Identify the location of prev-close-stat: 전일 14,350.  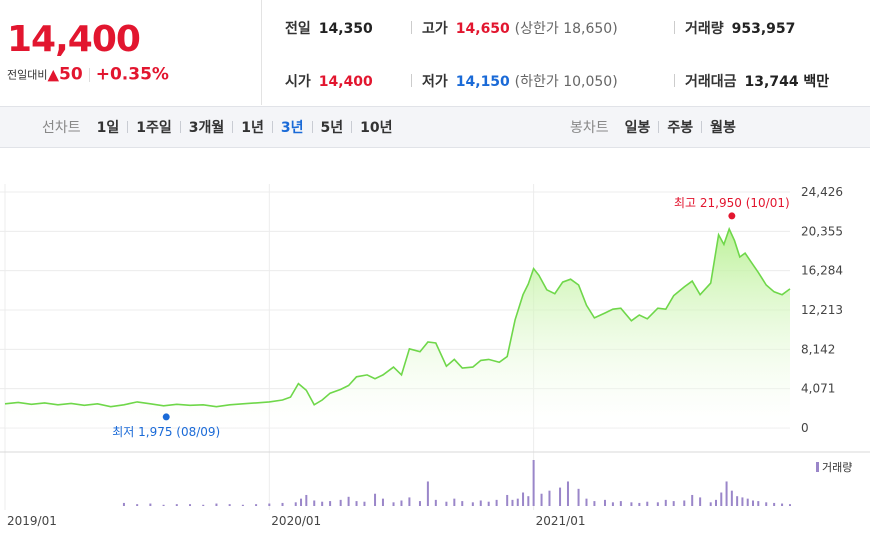
(329, 28).